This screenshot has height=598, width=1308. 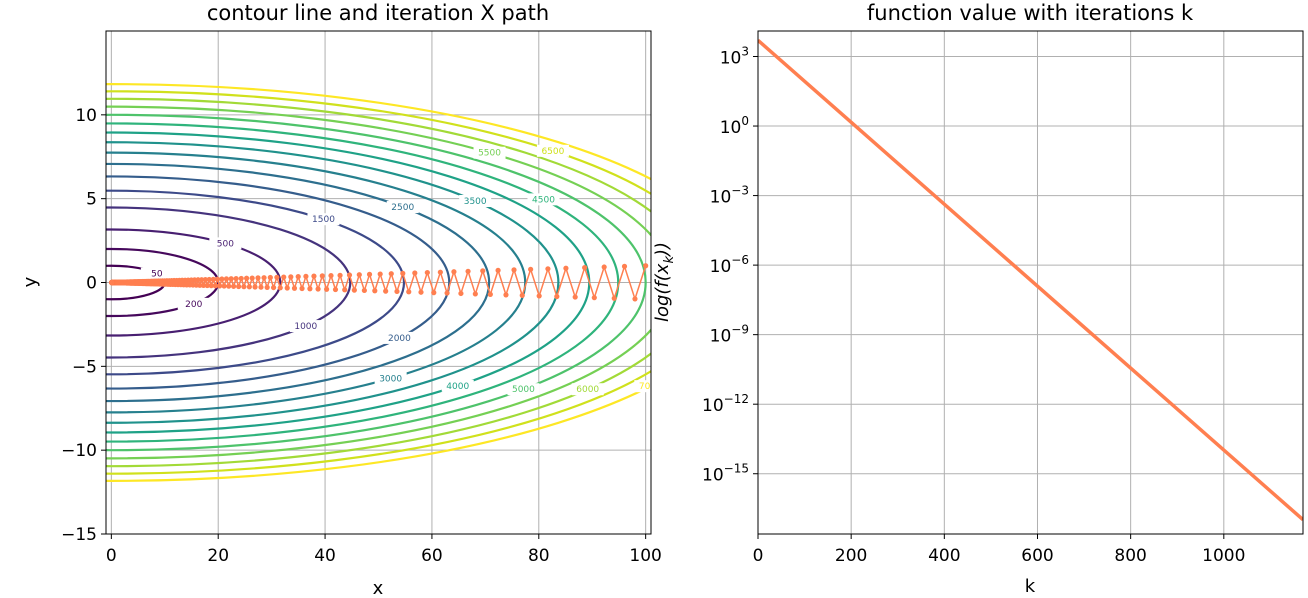 I want to click on contour-label: 2000, so click(x=399, y=339).